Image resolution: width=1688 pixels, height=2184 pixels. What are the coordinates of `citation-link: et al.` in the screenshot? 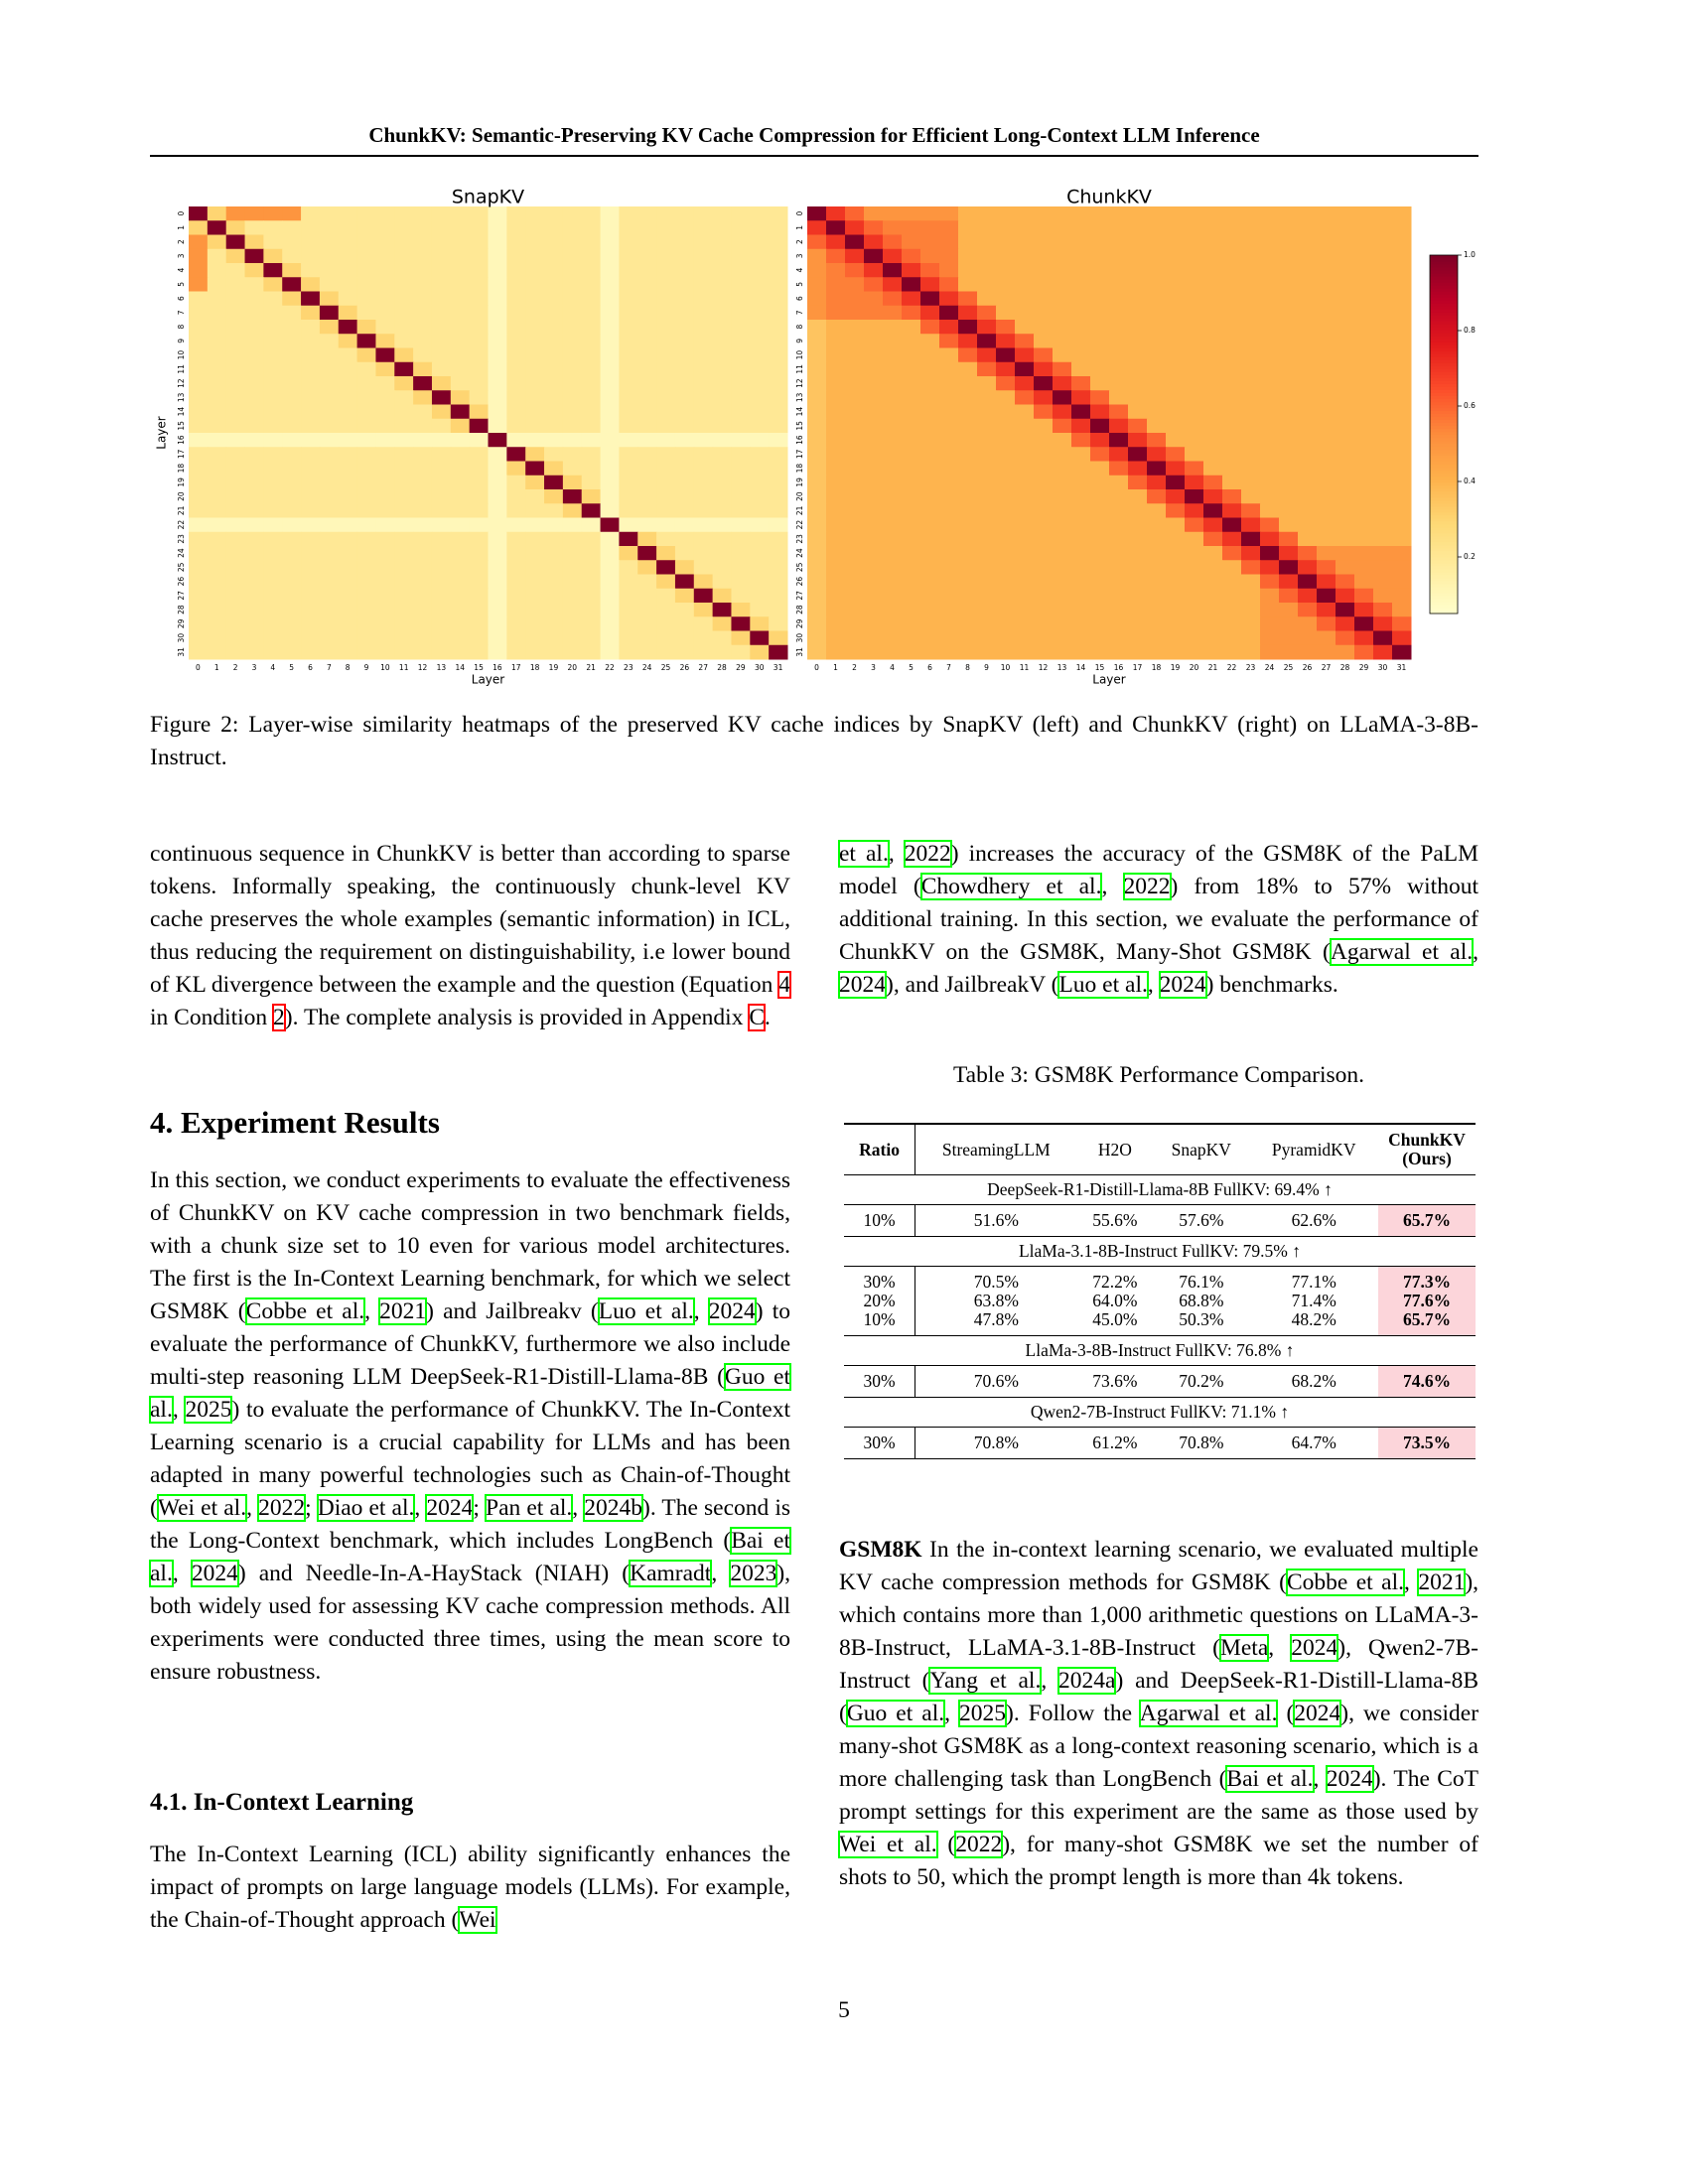 It's located at (864, 854).